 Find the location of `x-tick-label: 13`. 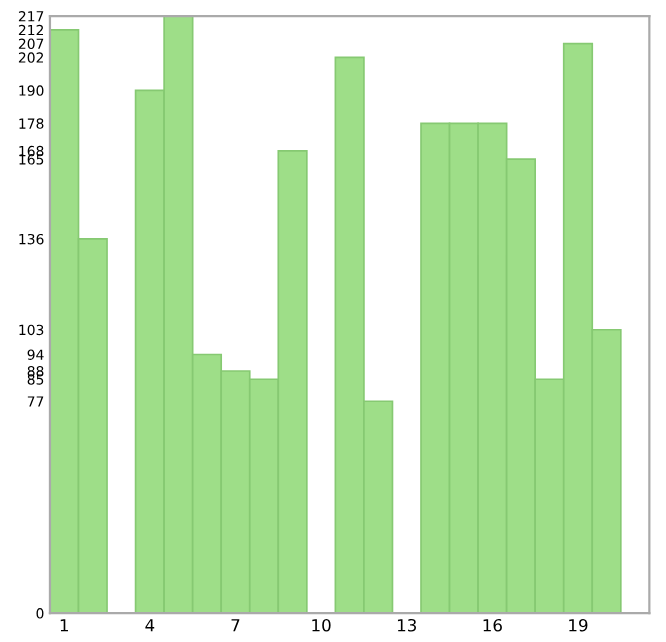

x-tick-label: 13 is located at coordinates (406, 625).